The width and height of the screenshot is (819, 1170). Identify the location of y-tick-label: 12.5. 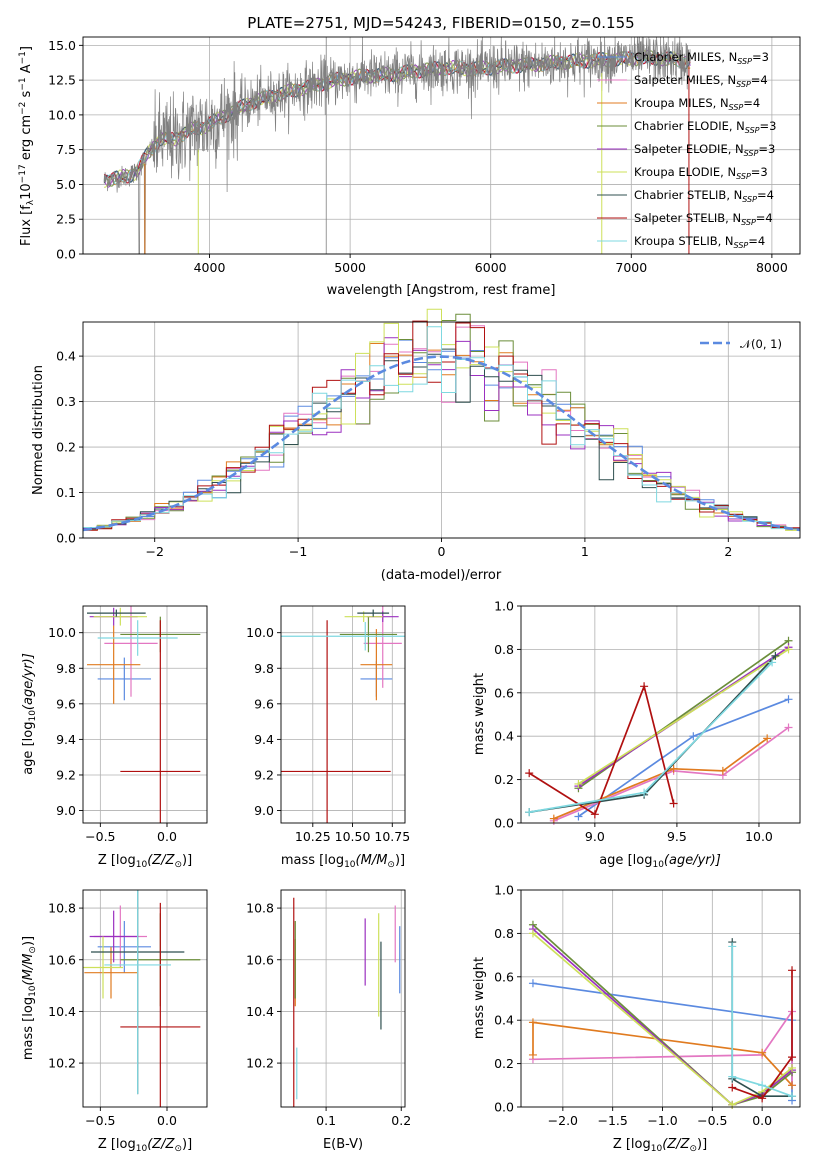
(62, 80).